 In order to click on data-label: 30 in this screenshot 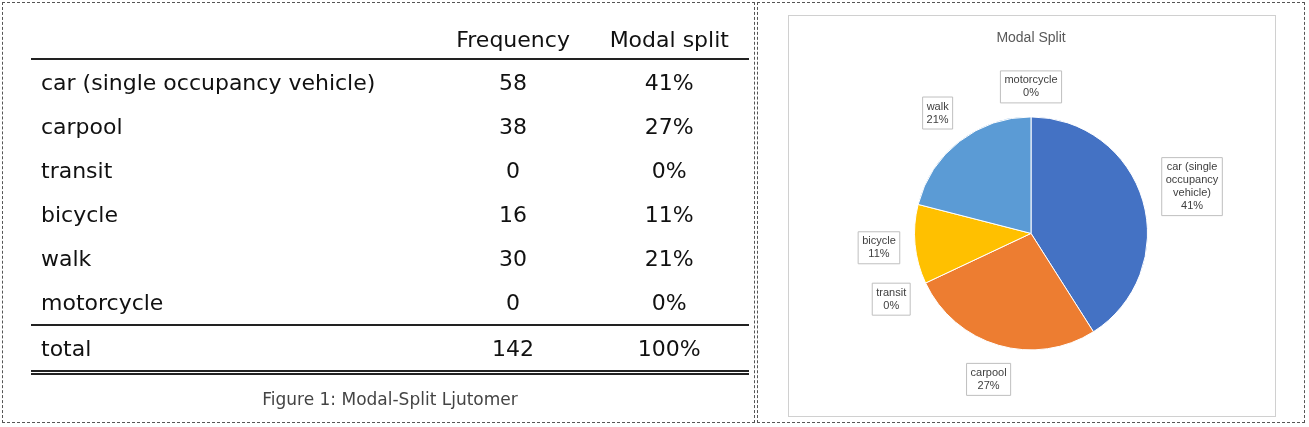, I will do `click(513, 258)`.